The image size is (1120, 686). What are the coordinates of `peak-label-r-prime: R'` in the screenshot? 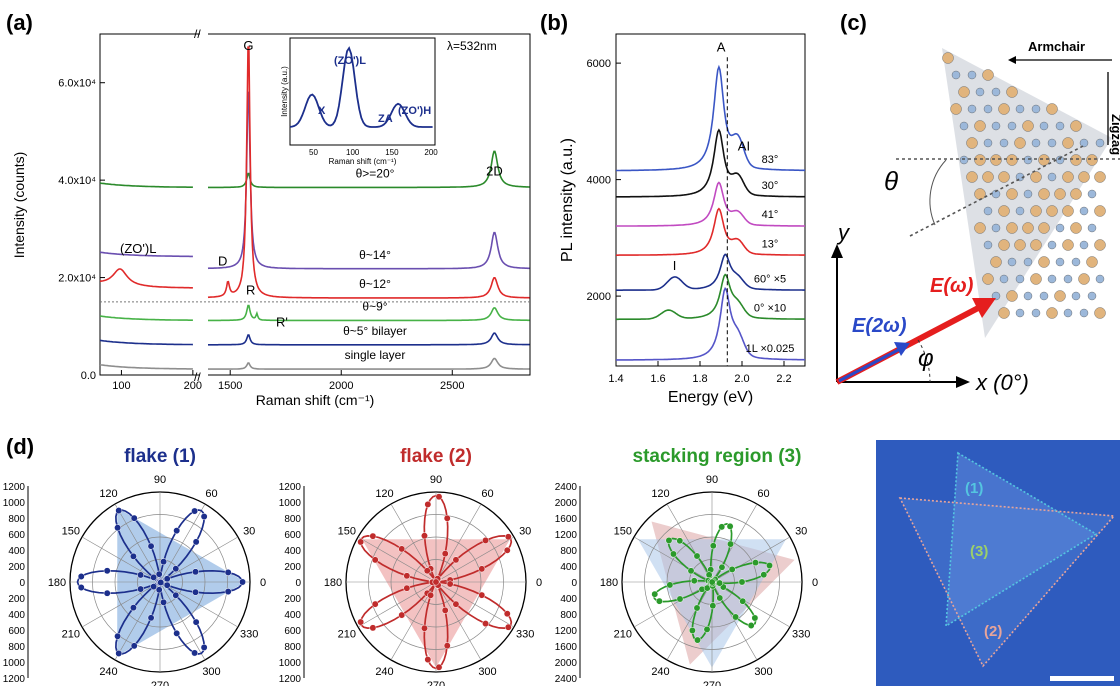 It's located at (282, 321).